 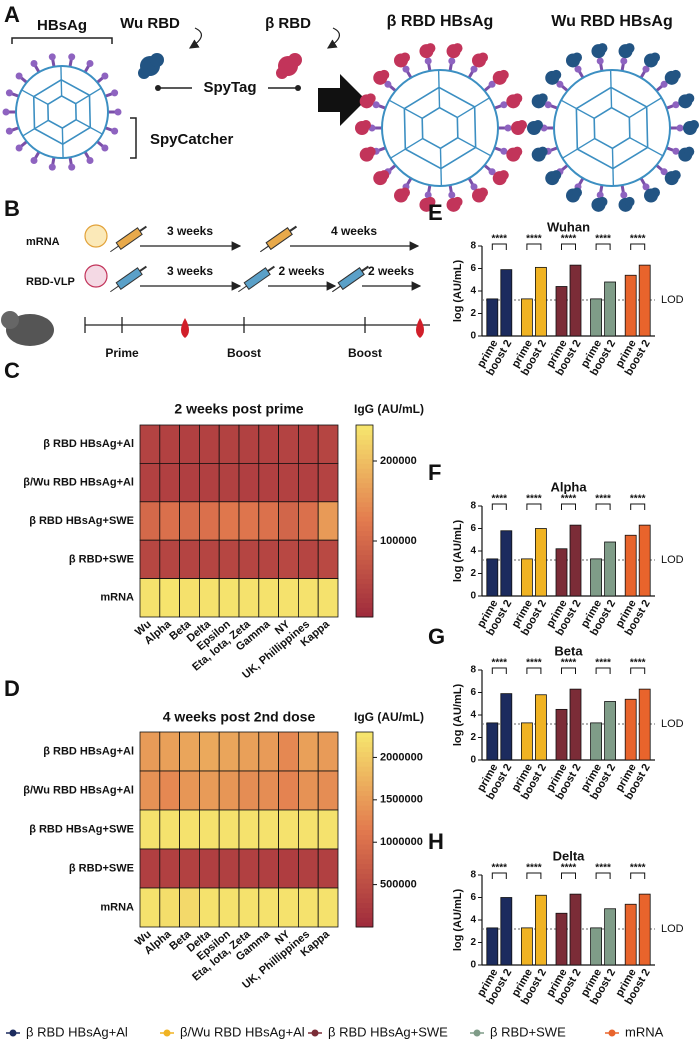 What do you see at coordinates (473, 737) in the screenshot?
I see `y-tick-label: 2` at bounding box center [473, 737].